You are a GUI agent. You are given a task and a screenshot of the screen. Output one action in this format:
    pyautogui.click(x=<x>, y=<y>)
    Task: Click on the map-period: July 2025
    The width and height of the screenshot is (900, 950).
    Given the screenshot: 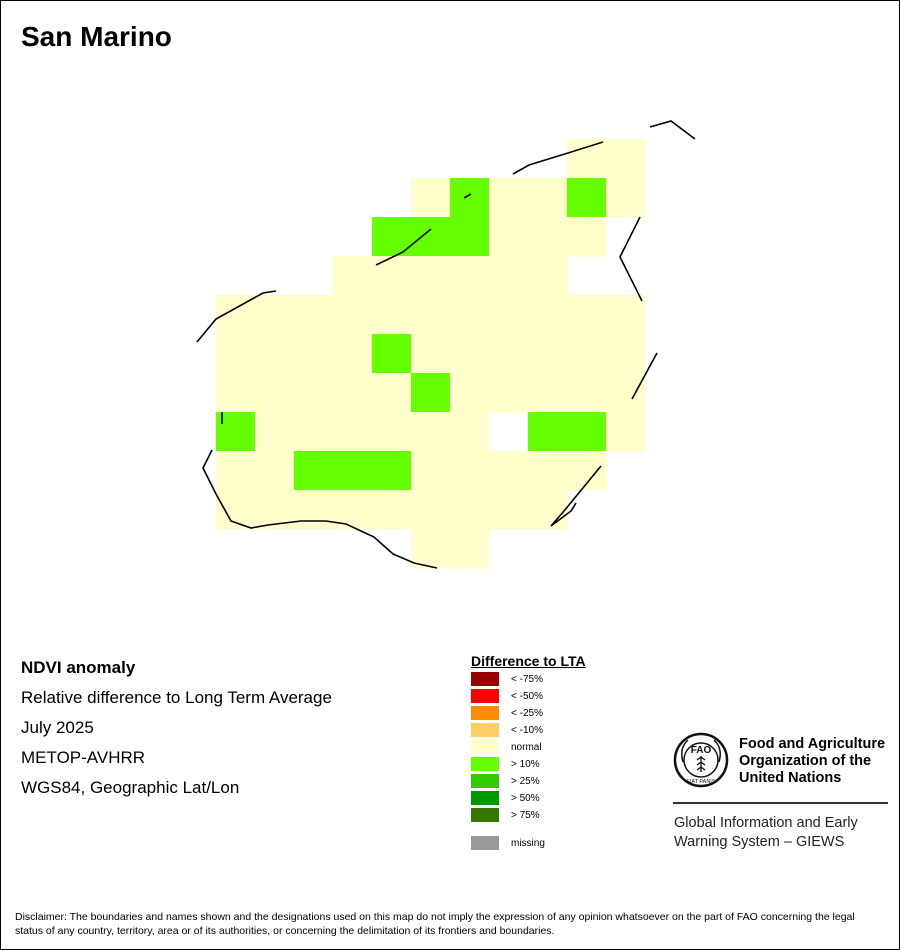 What is the action you would take?
    pyautogui.click(x=57, y=727)
    